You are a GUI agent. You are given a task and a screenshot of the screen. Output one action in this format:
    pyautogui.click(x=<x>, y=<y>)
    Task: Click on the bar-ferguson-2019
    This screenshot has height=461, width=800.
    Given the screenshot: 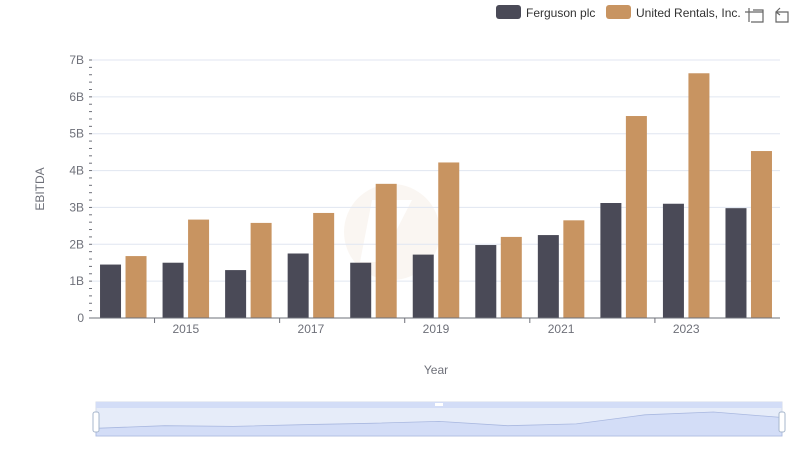 What is the action you would take?
    pyautogui.click(x=423, y=286)
    